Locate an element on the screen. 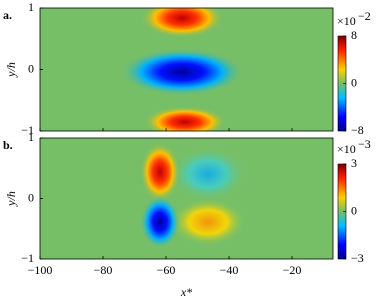 The height and width of the screenshot is (303, 385). x-axis-label: x* is located at coordinates (186, 292).